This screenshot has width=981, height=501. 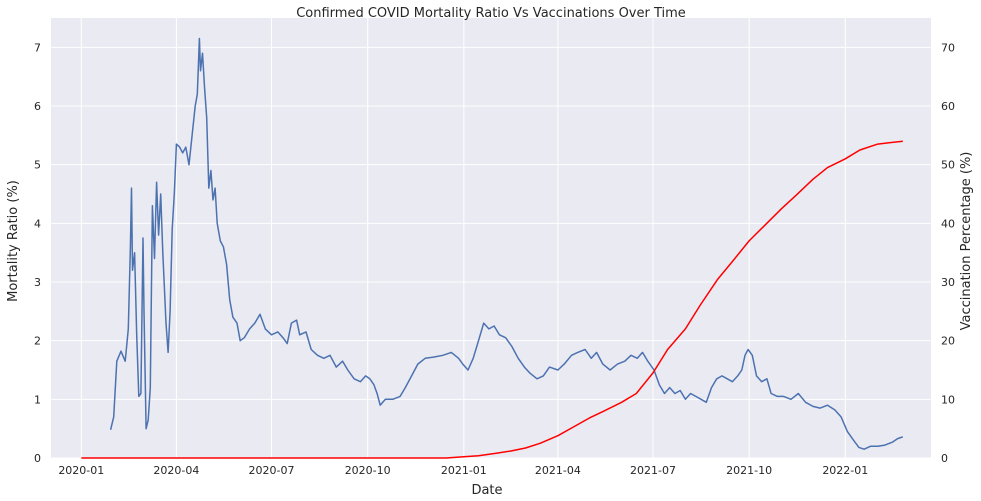 What do you see at coordinates (176, 470) in the screenshot?
I see `x-tick-label: 2020-04` at bounding box center [176, 470].